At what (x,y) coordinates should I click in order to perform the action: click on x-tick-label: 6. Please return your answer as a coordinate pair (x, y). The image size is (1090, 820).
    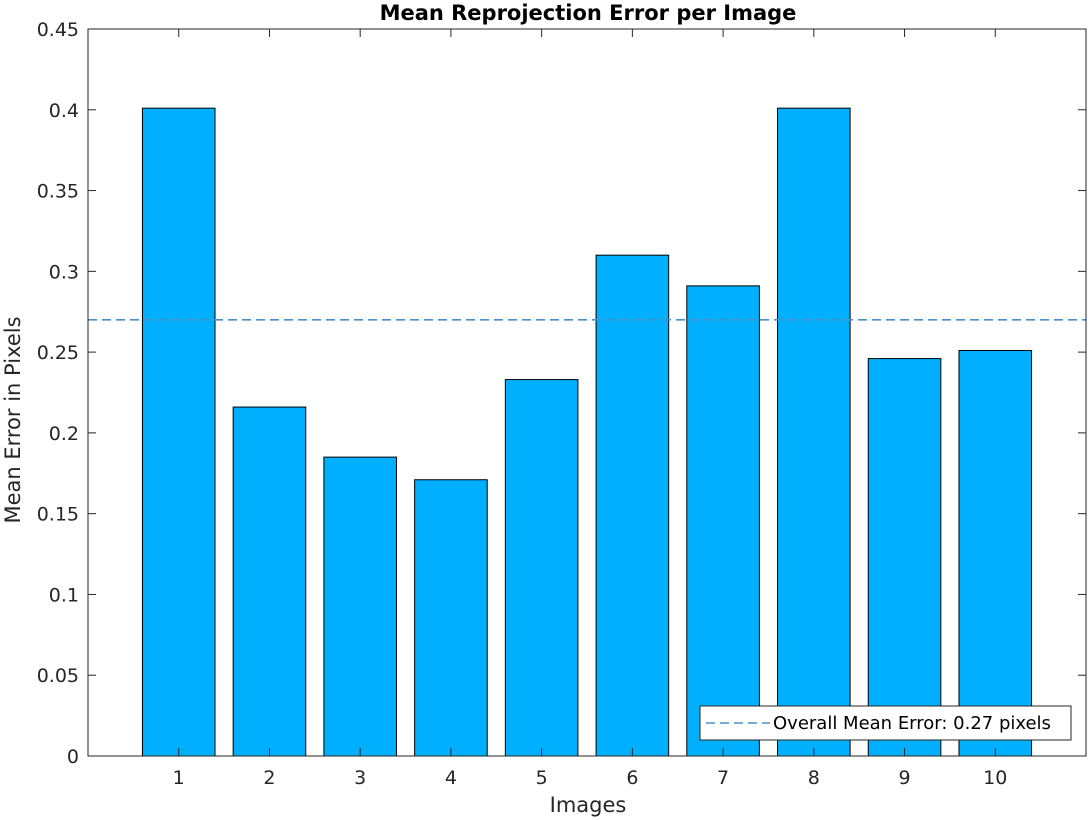
    Looking at the image, I should click on (632, 778).